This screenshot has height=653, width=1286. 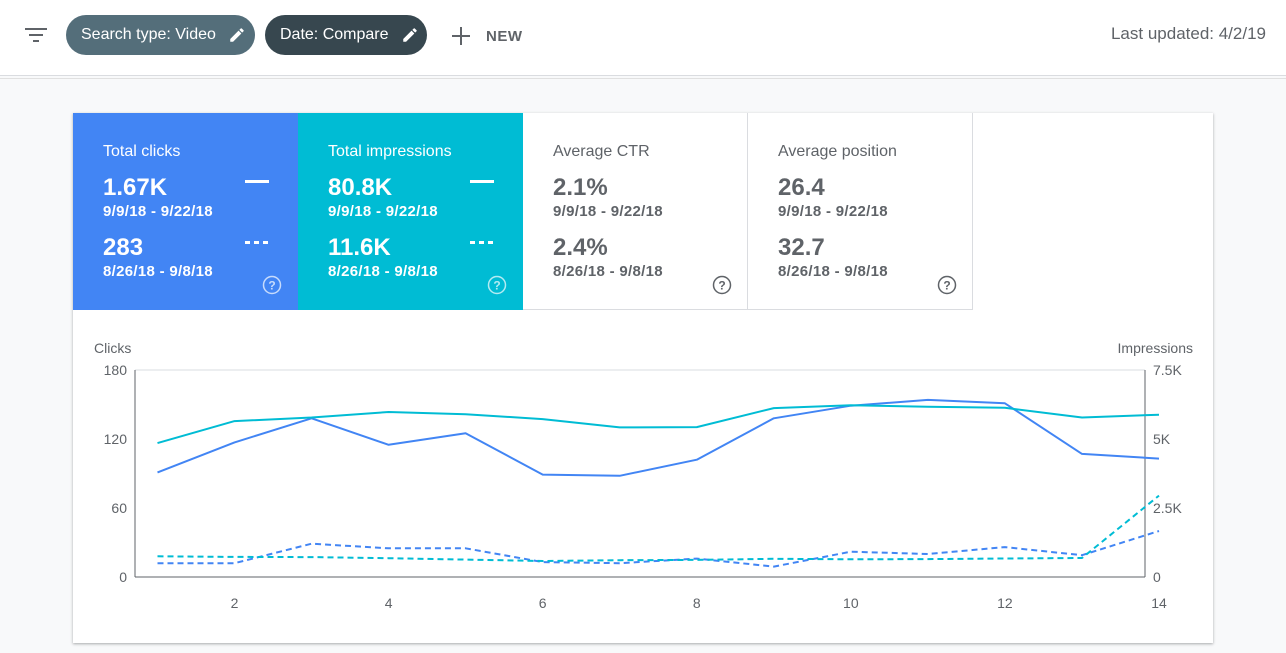 What do you see at coordinates (116, 439) in the screenshot?
I see `y-left-tick-label: 120` at bounding box center [116, 439].